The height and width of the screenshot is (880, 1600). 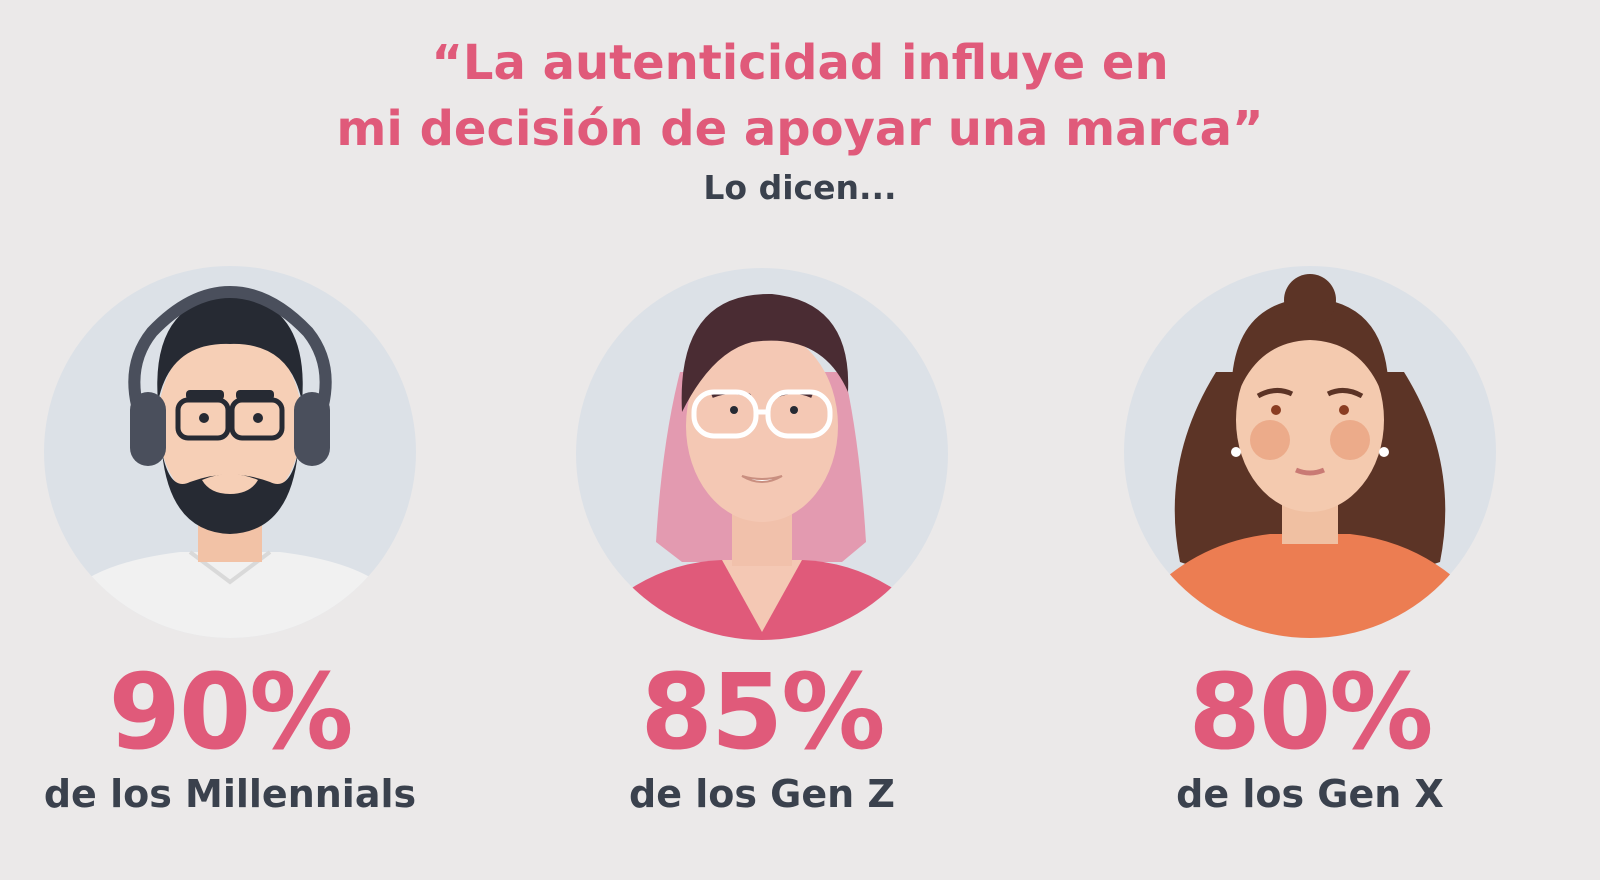 I want to click on percent-gen-x: 80%, so click(x=1311, y=712).